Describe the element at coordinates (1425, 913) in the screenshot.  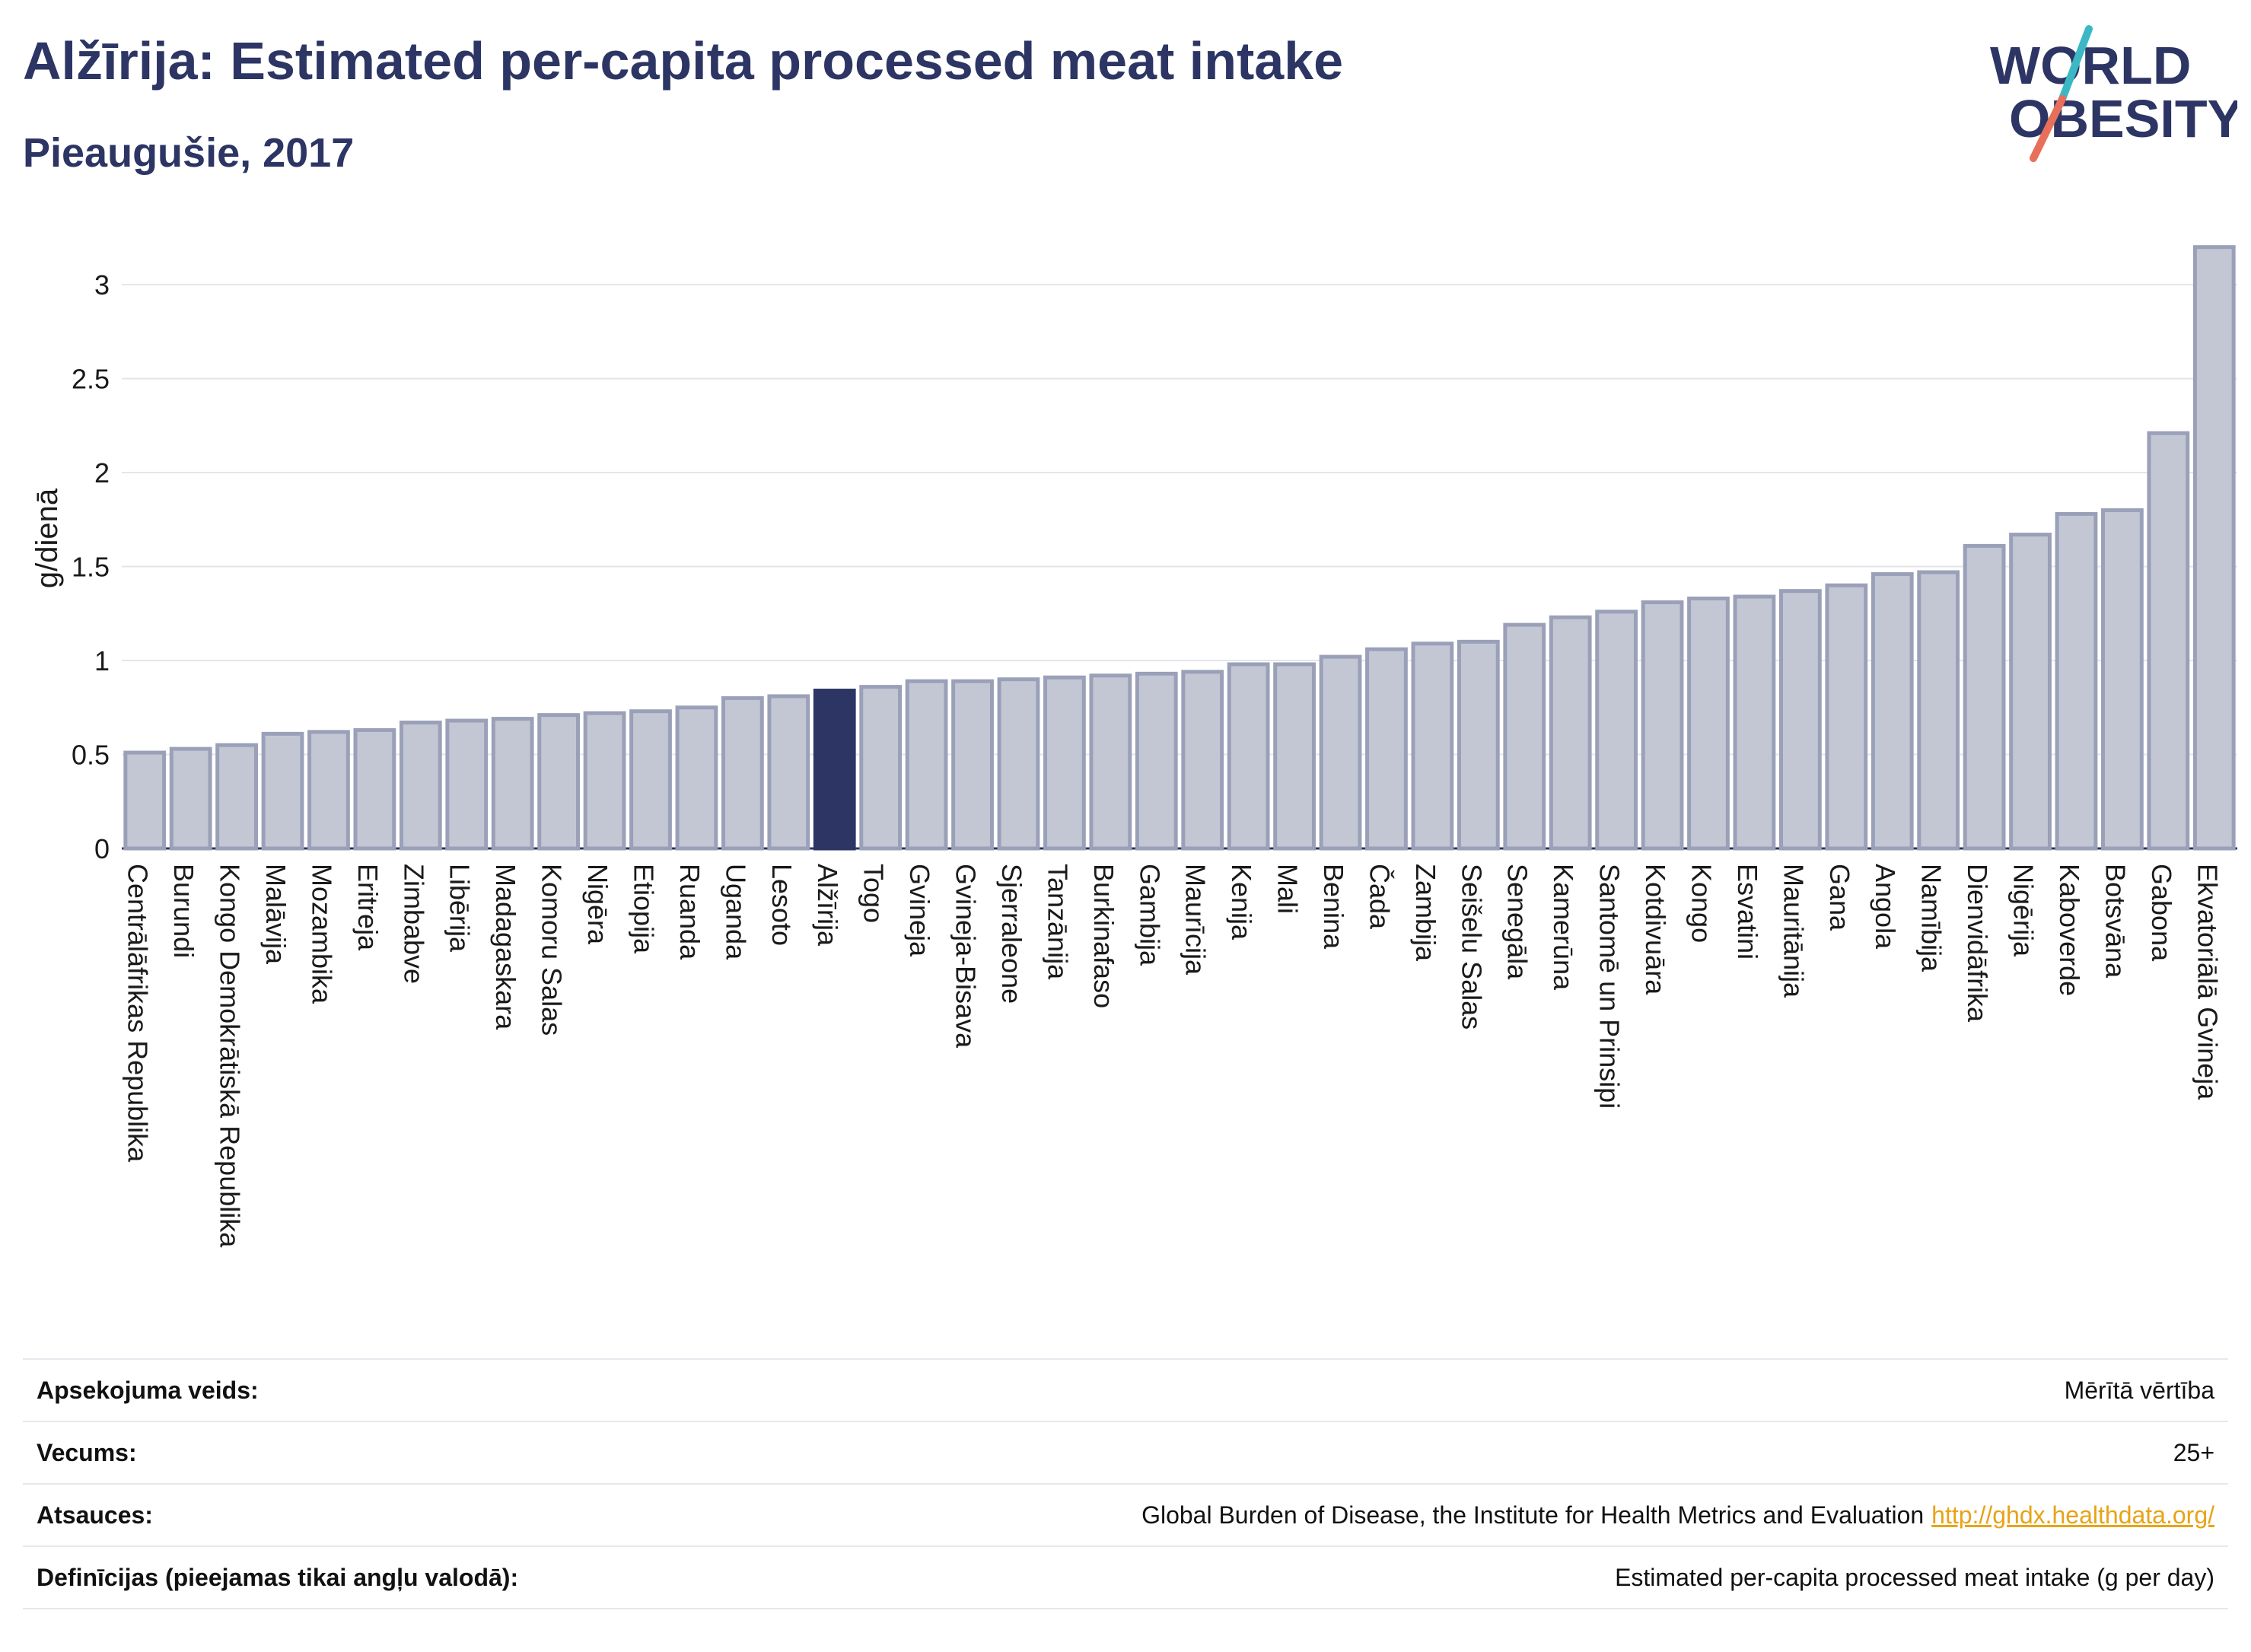
I see `x-tick-label: Zambija` at that location.